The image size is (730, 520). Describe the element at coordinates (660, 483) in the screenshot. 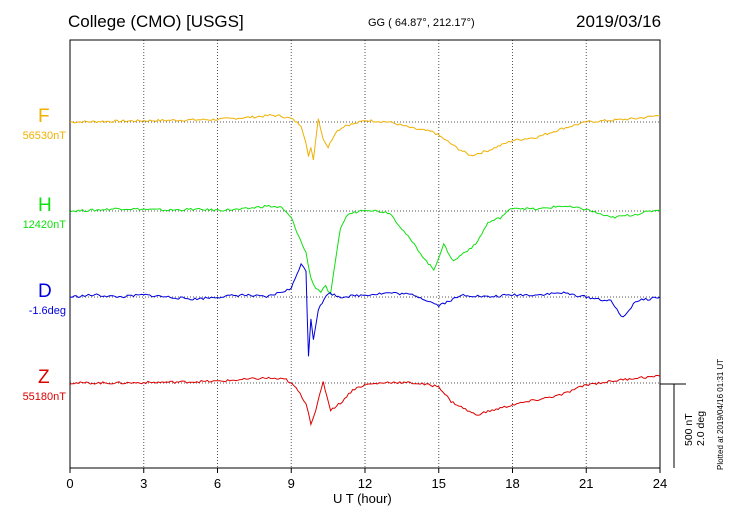

I see `x-tick-label: 24` at that location.